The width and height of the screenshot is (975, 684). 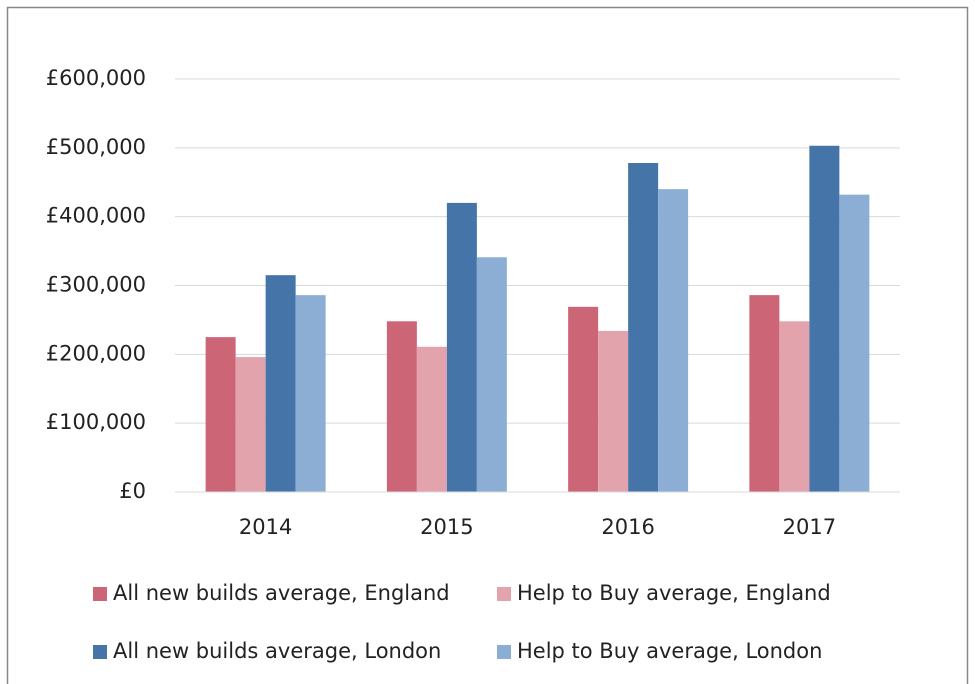 What do you see at coordinates (132, 491) in the screenshot?
I see `y-tick-label: £0` at bounding box center [132, 491].